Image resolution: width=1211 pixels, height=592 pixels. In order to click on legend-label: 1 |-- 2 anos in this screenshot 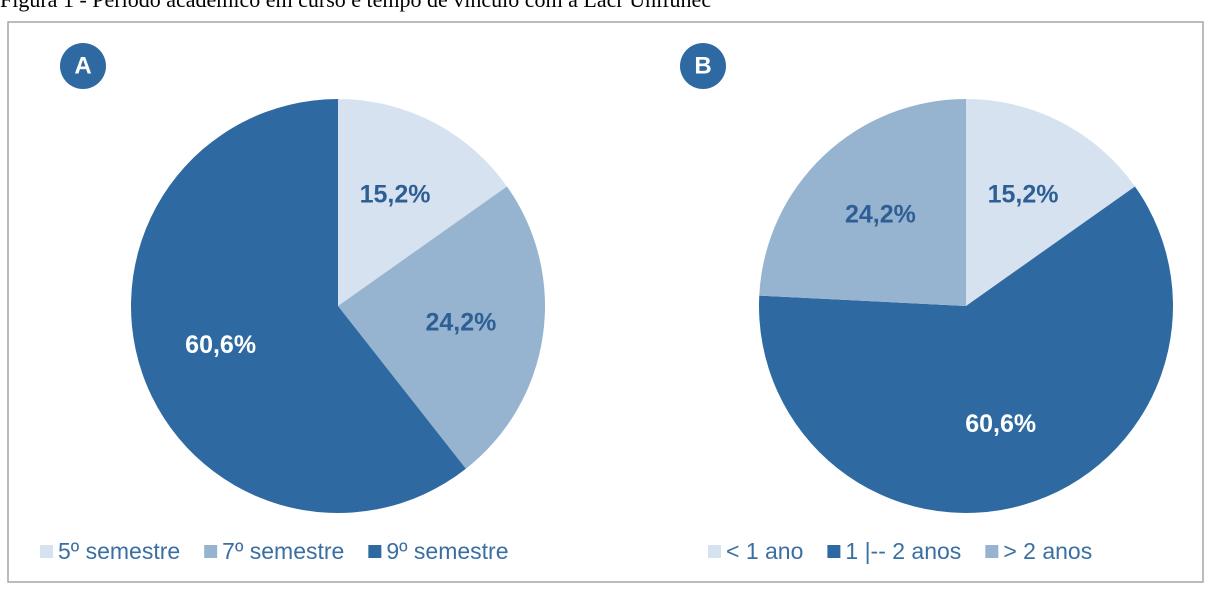, I will do `click(903, 551)`.